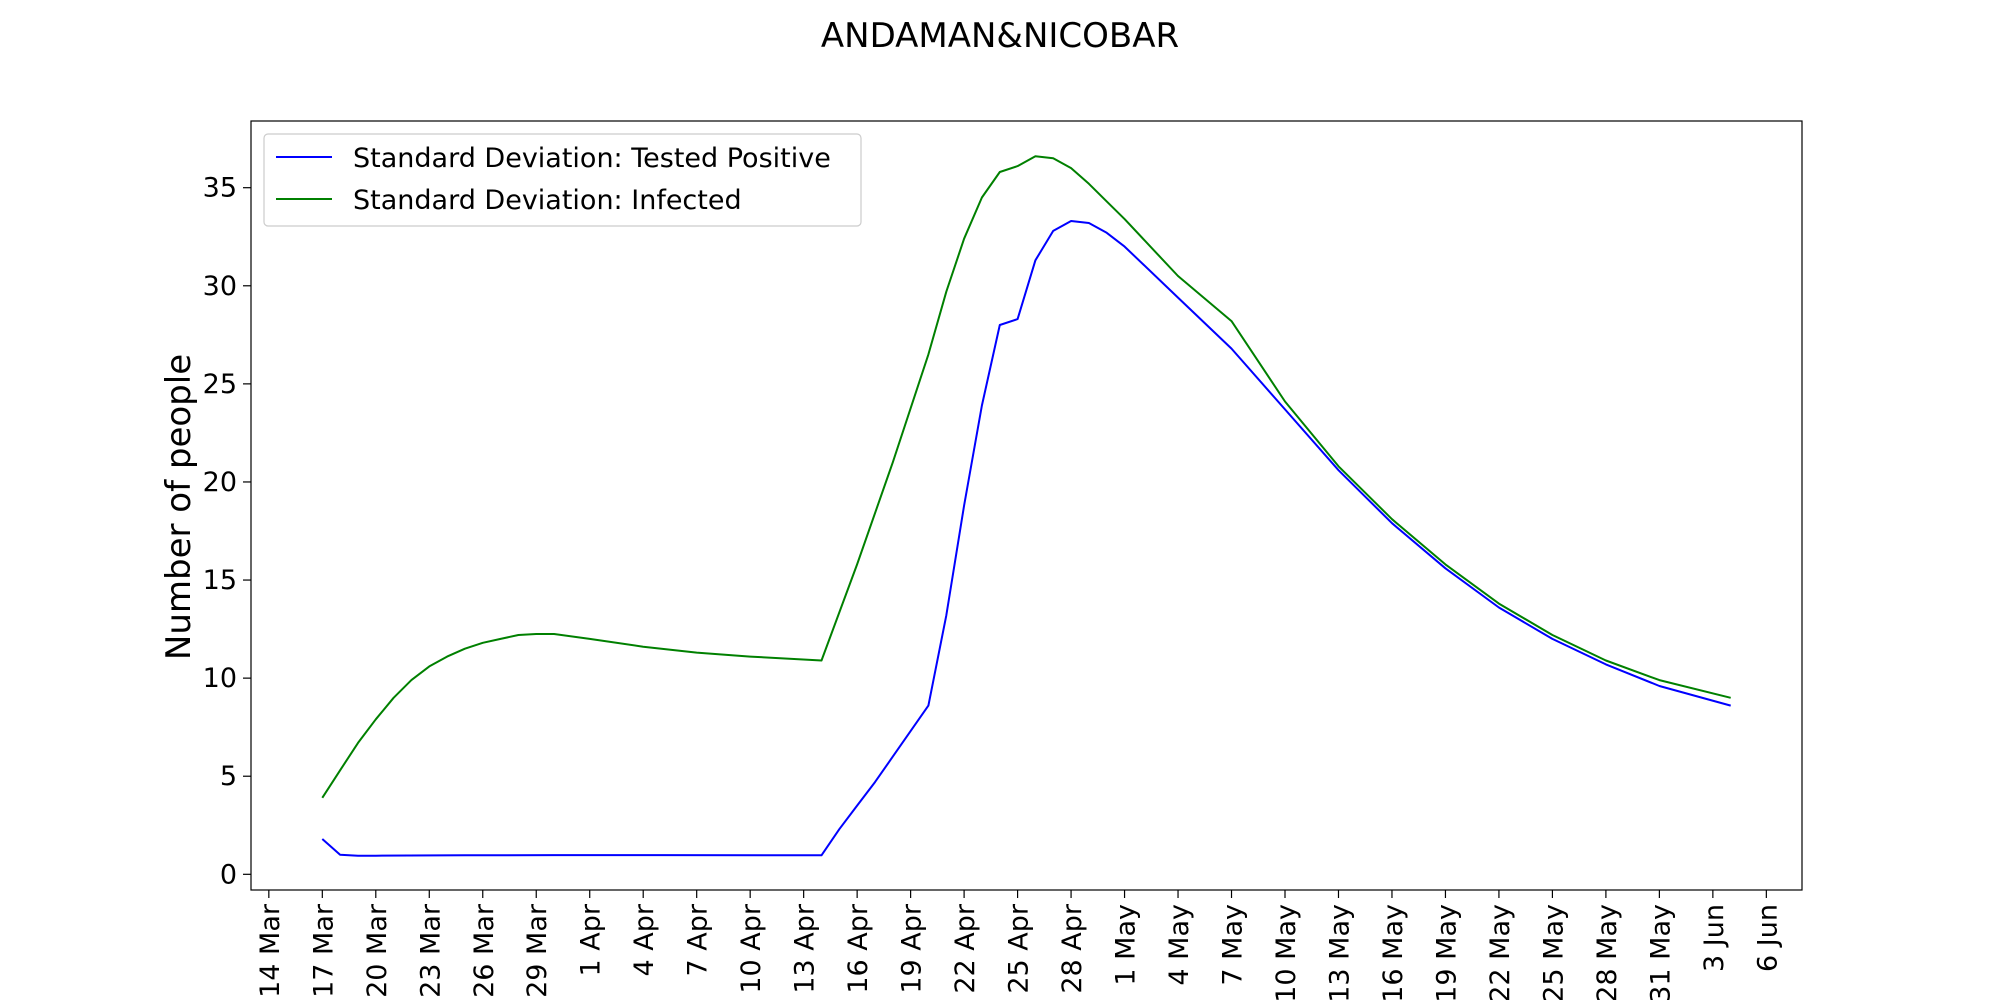 The width and height of the screenshot is (2000, 1000). I want to click on x-tick-label: 26 Mar, so click(484, 950).